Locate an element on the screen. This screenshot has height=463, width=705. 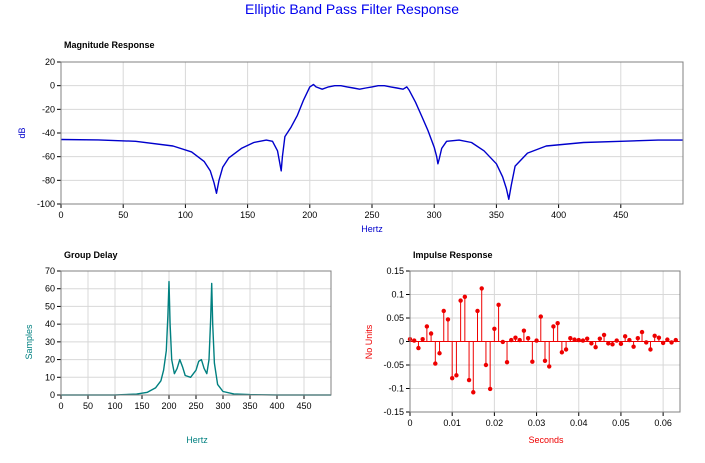
group_delay-ytick-label-2: 50 is located at coordinates (50, 306).